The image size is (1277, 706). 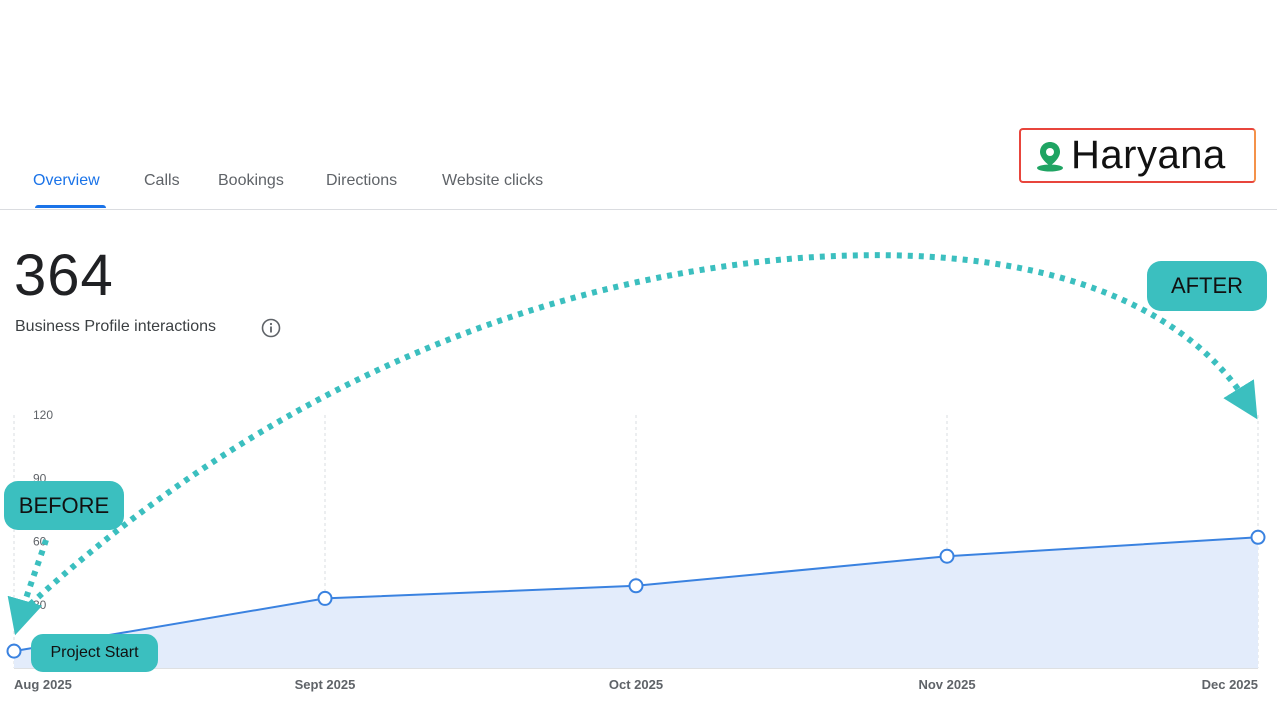 What do you see at coordinates (1230, 684) in the screenshot?
I see `x-tick-label: Dec 2025` at bounding box center [1230, 684].